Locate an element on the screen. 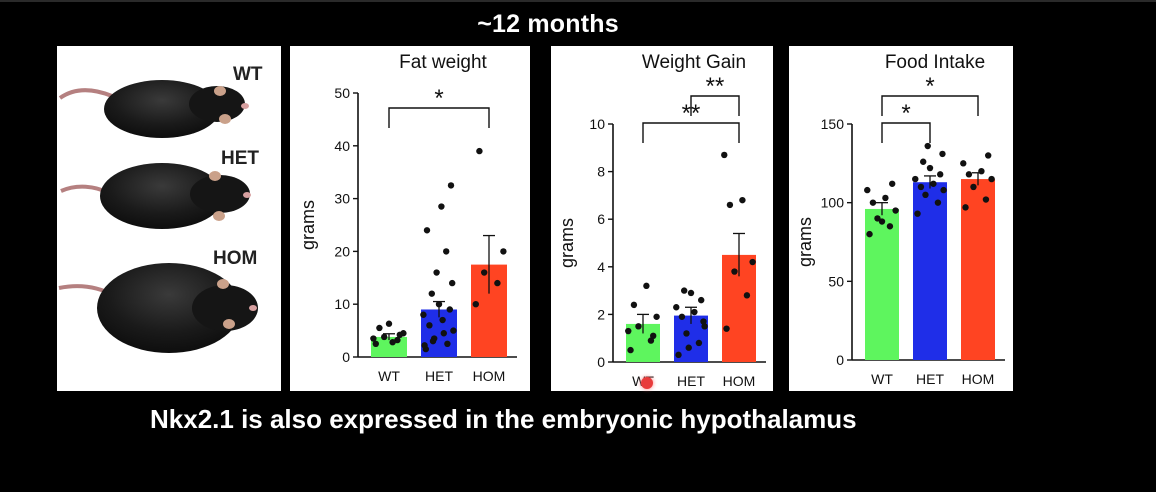  mouse-photo-panel: WT HET HOM is located at coordinates (169, 218).